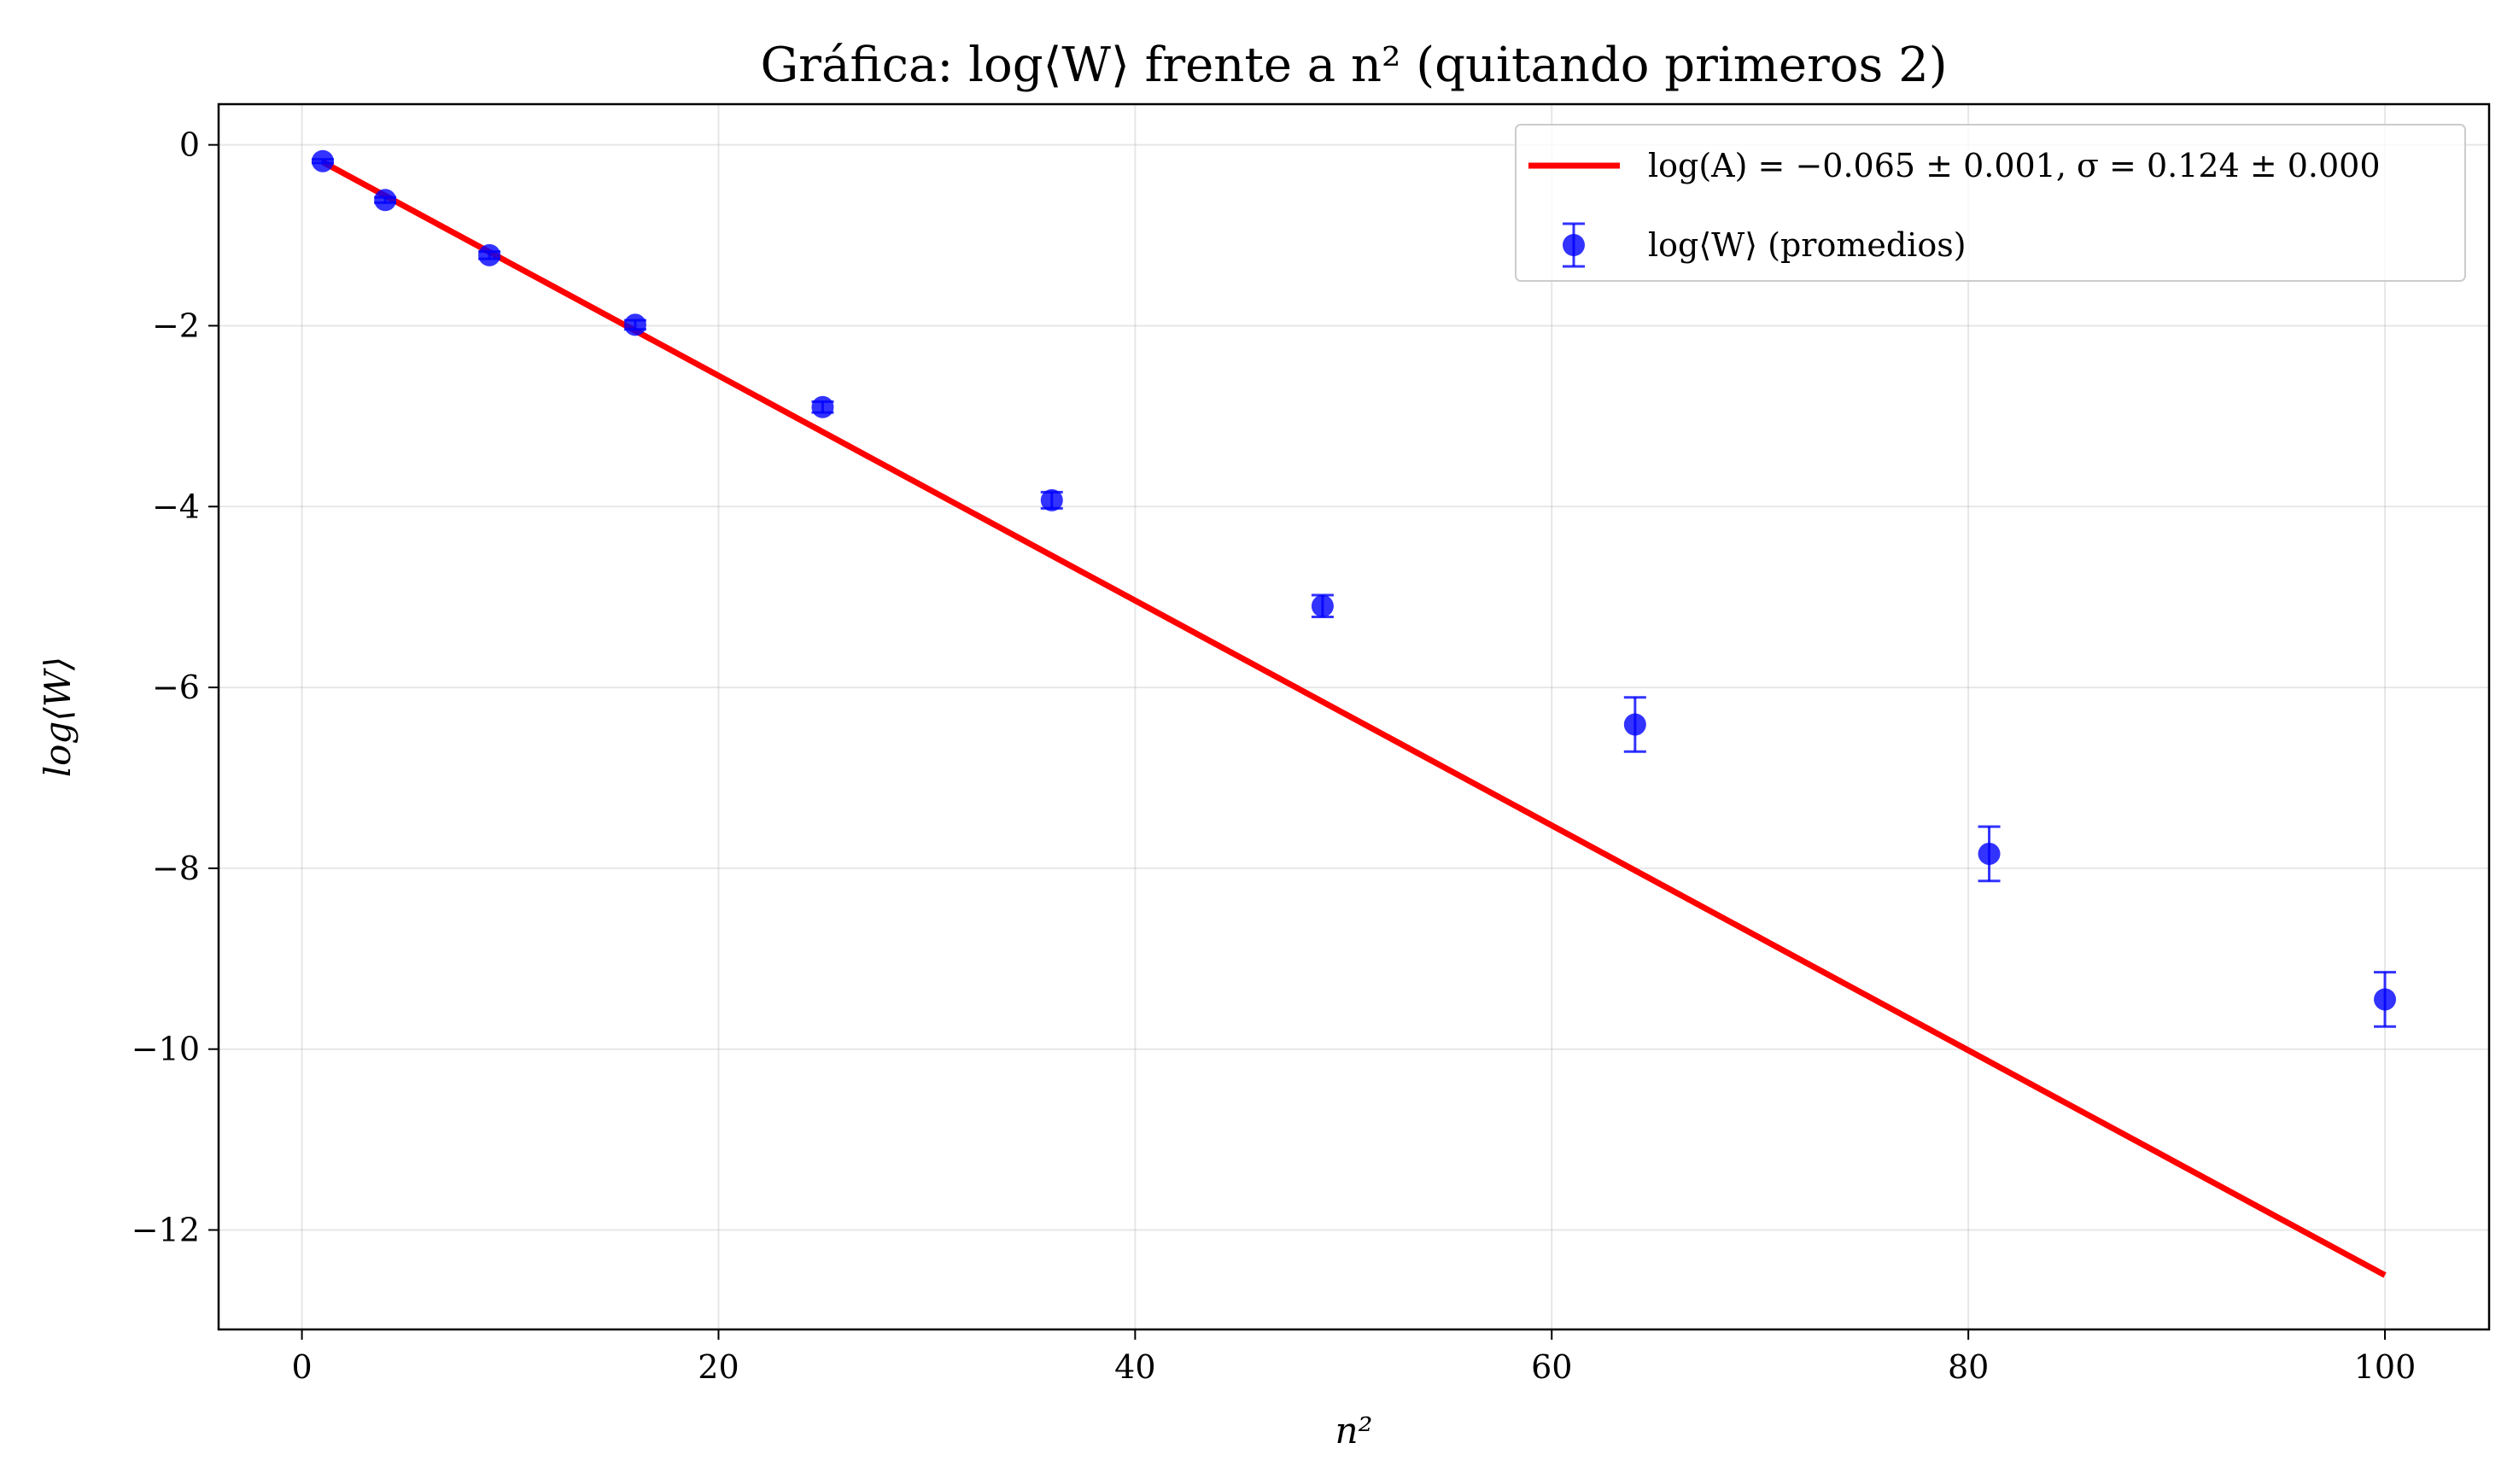 This screenshot has height=1484, width=2513. Describe the element at coordinates (58, 717) in the screenshot. I see `y-axis-label: log⟨W⟩` at that location.